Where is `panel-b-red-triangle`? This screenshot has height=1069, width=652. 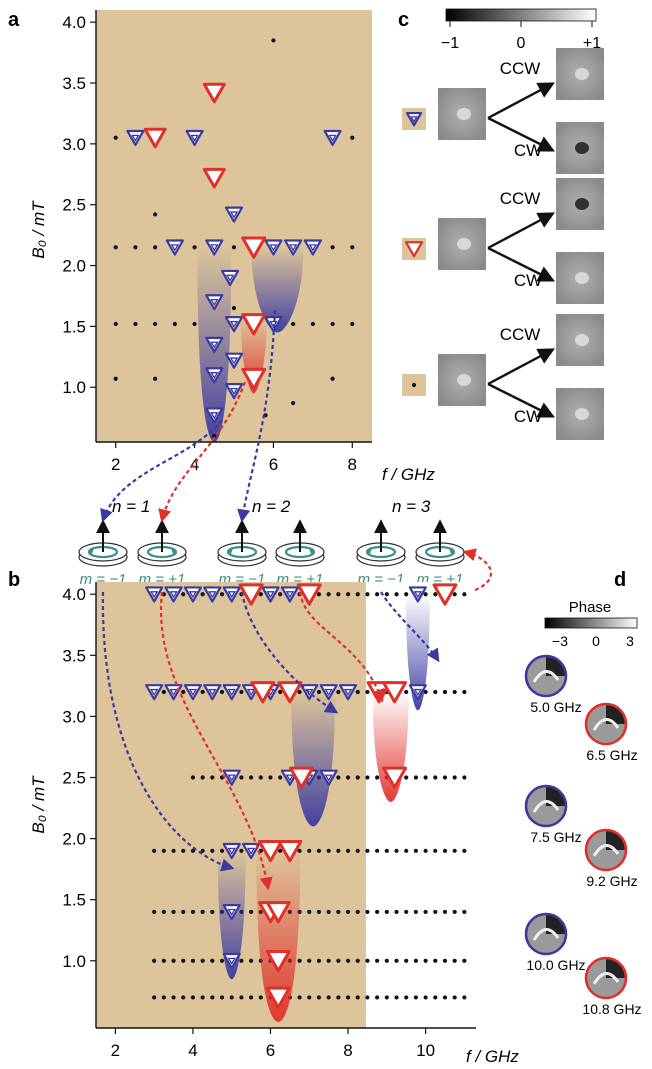 panel-b-red-triangle is located at coordinates (395, 692).